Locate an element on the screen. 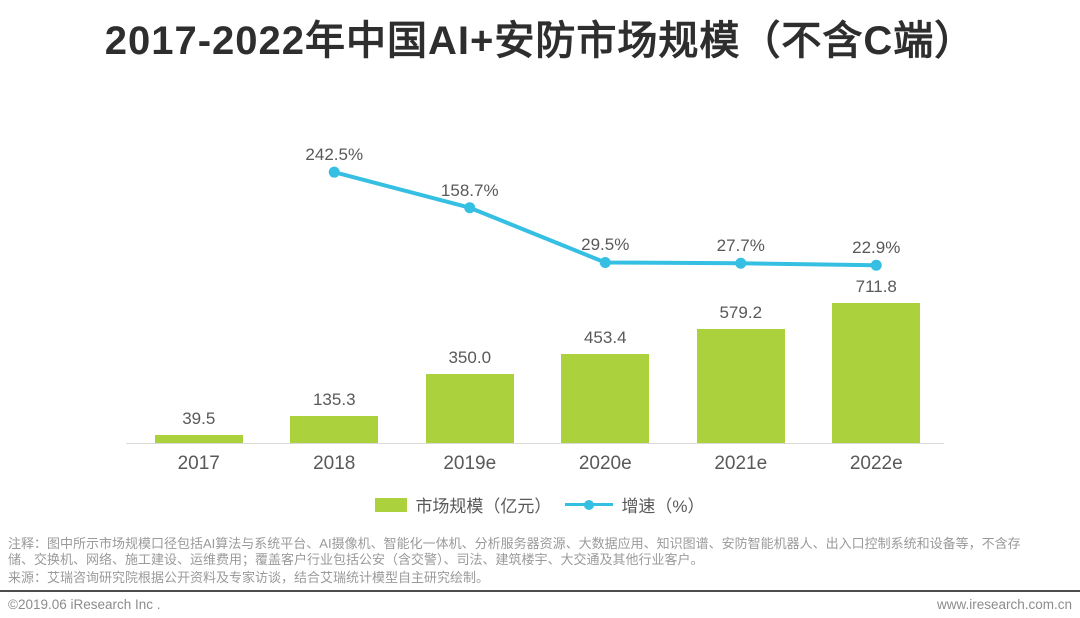 The width and height of the screenshot is (1080, 618). growth-line-layer is located at coordinates (605, 218).